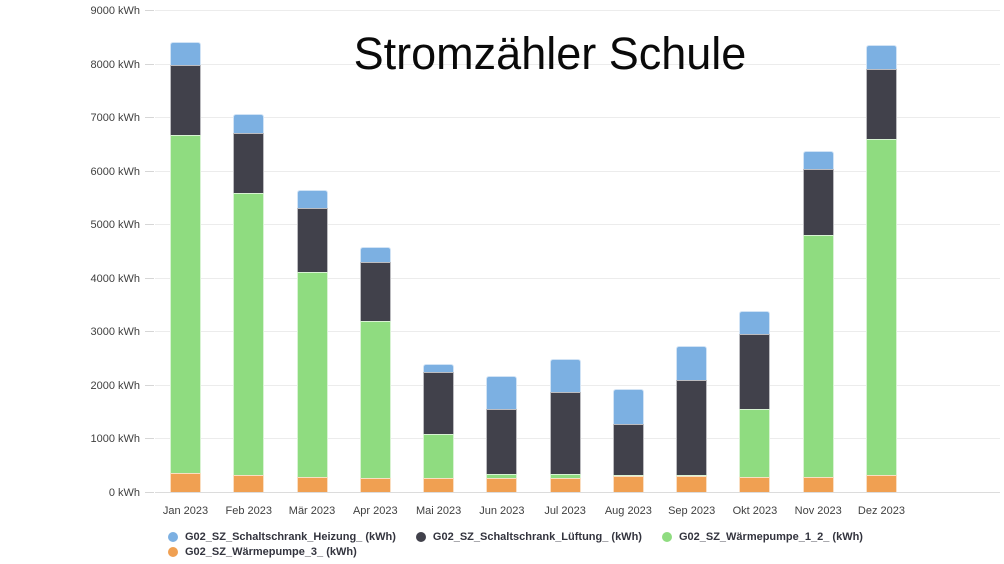 The height and width of the screenshot is (564, 1004). I want to click on x-axis-label: Okt 2023, so click(755, 511).